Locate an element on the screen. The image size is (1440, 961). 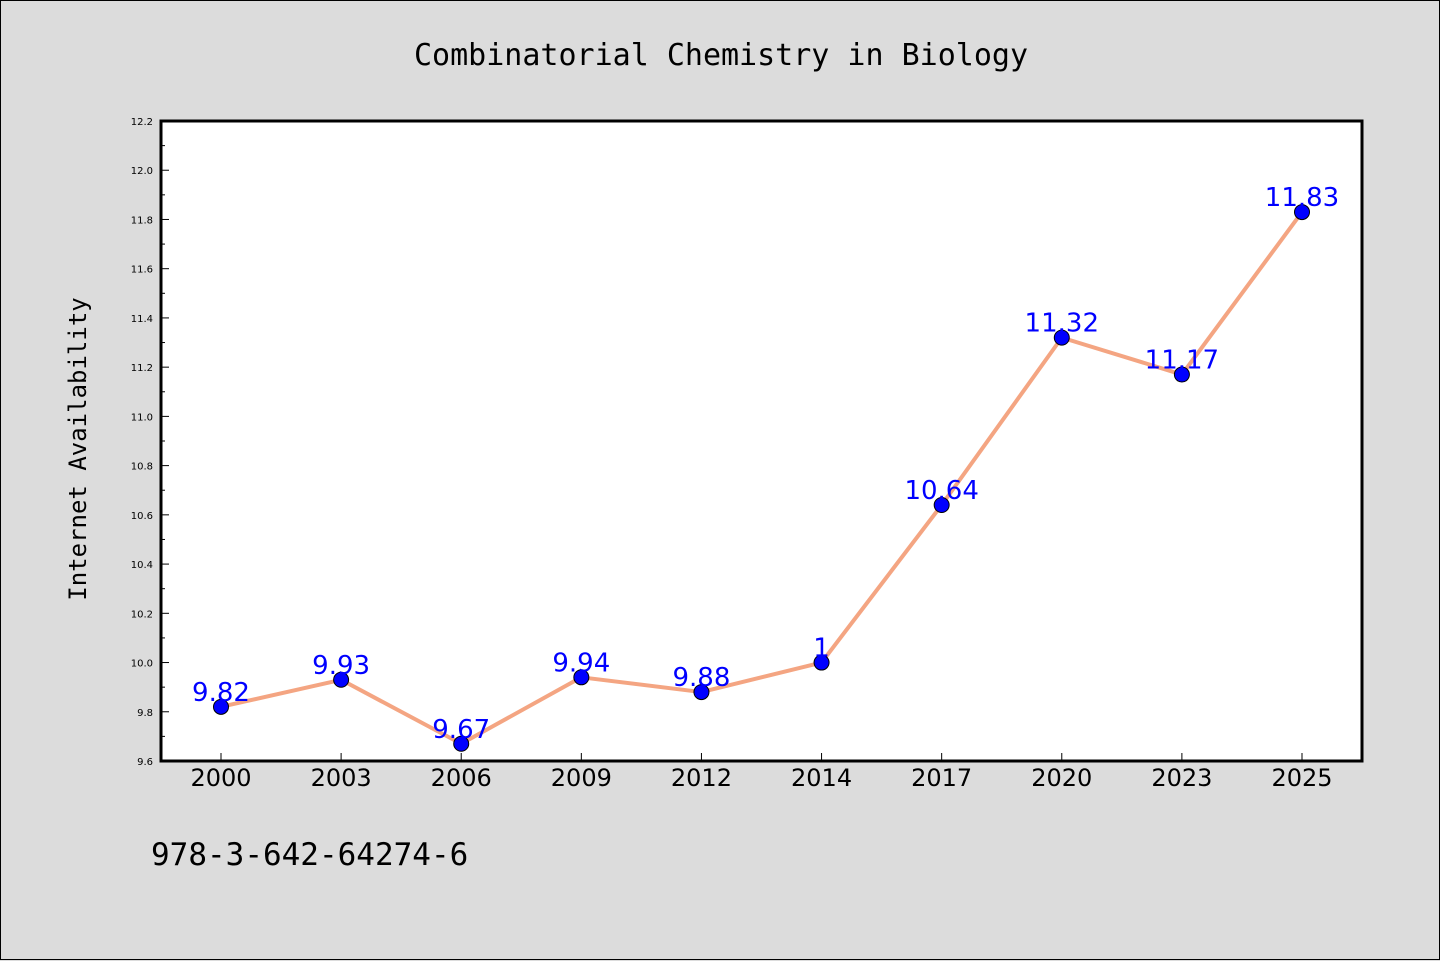
x-tick-label: 2009 is located at coordinates (581, 778).